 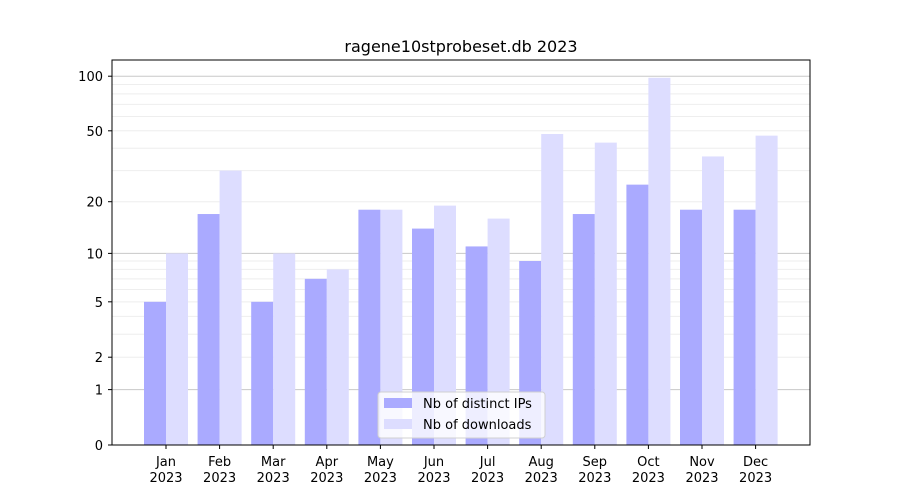 What do you see at coordinates (165, 470) in the screenshot?
I see `x-tick-label: Jan 2023` at bounding box center [165, 470].